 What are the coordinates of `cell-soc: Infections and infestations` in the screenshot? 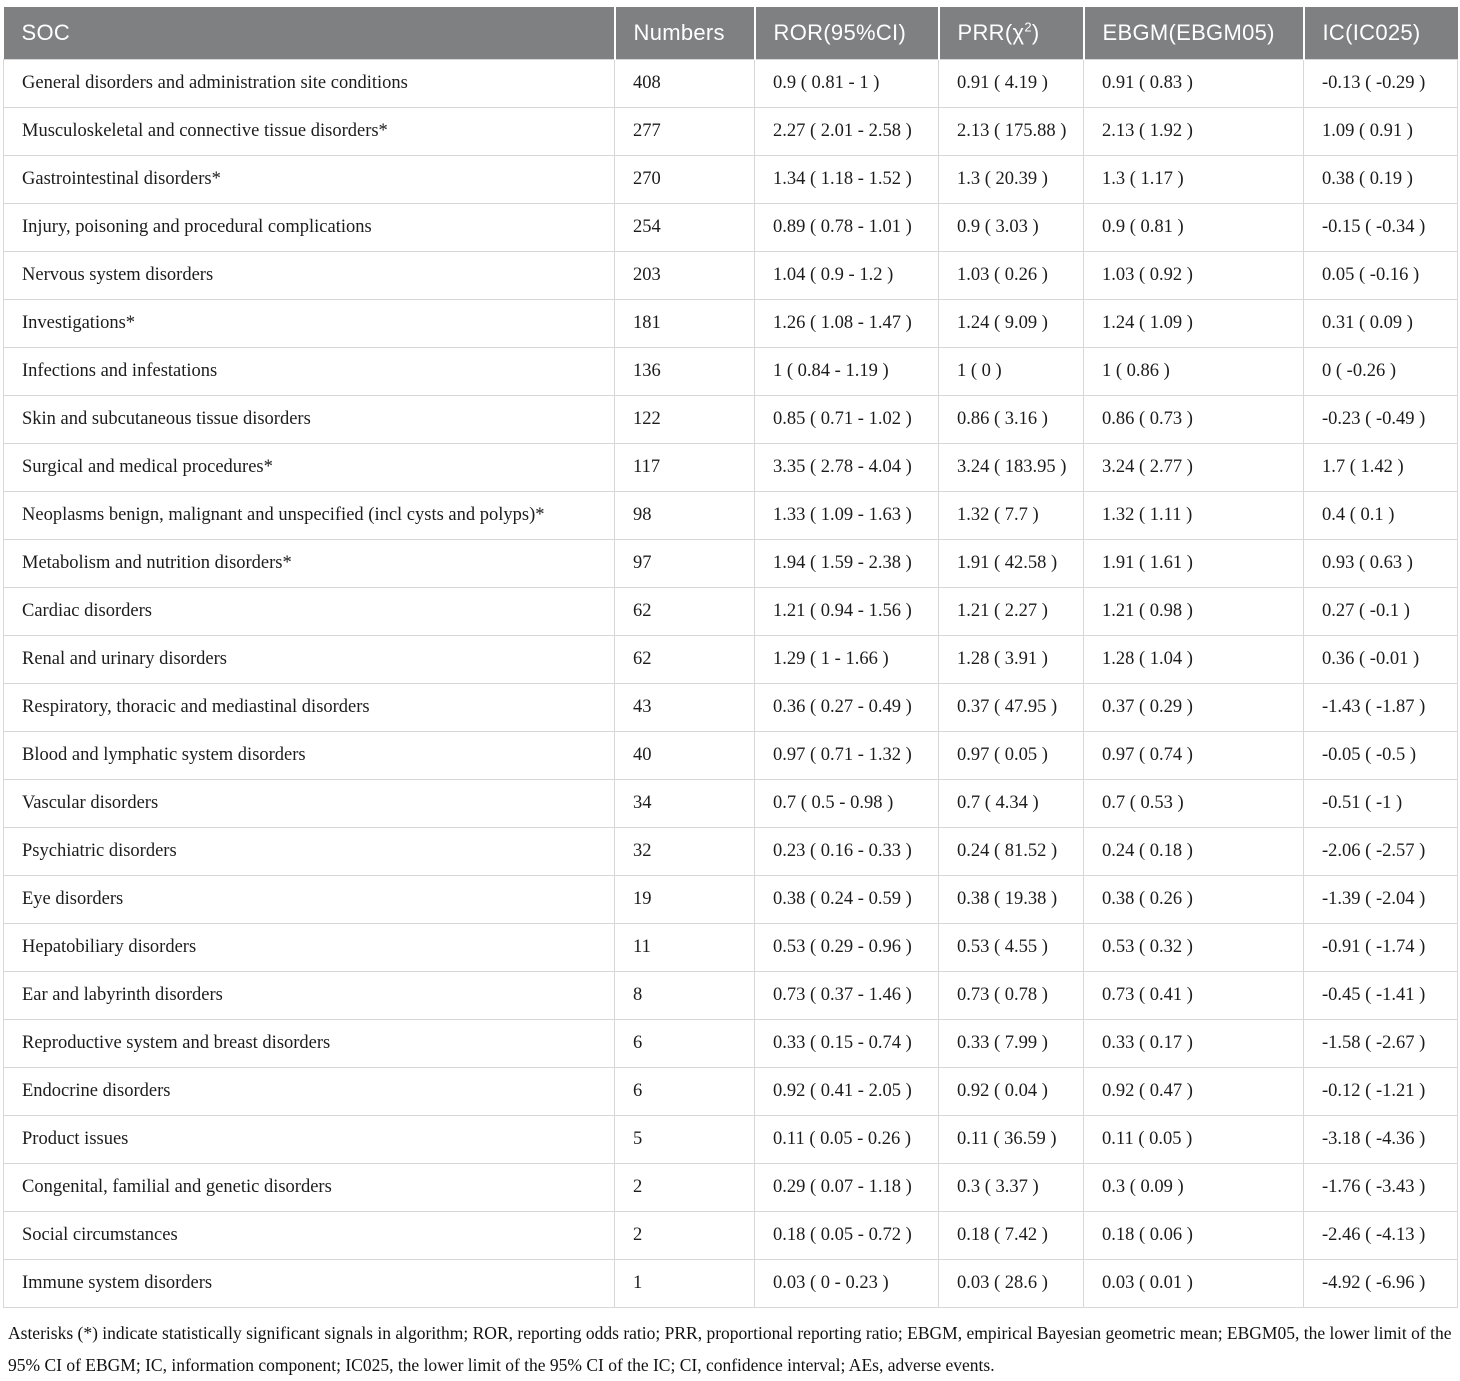 It's located at (309, 371).